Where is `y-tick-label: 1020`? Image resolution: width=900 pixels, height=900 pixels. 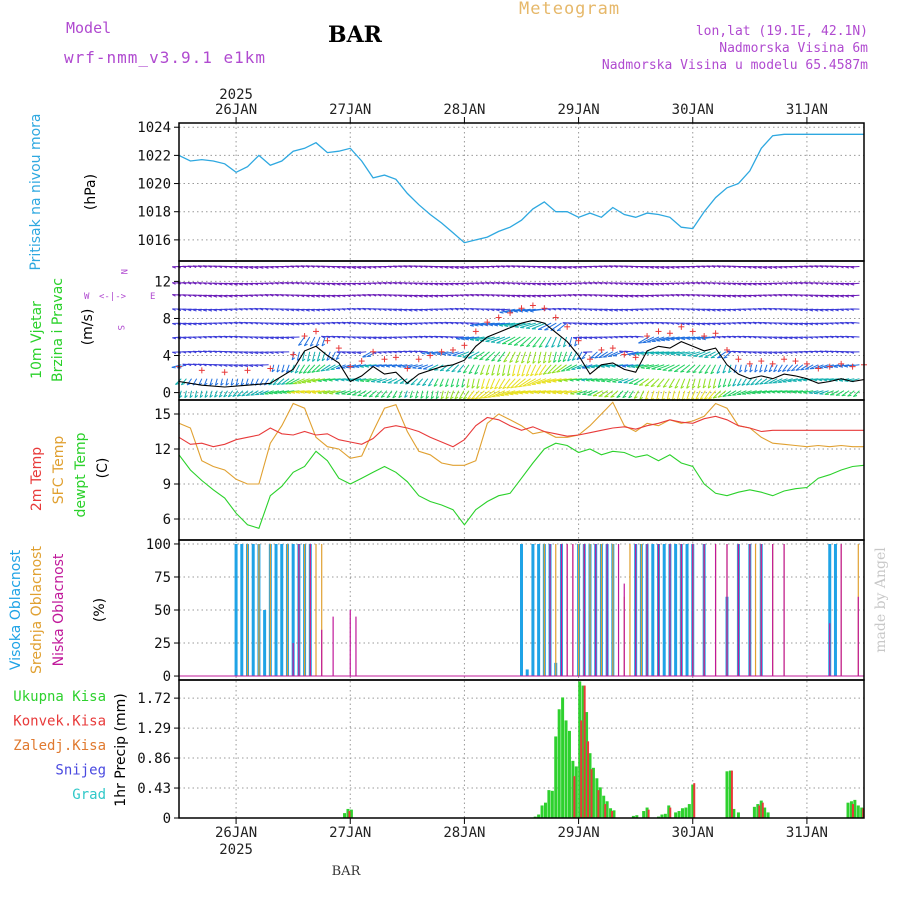 y-tick-label: 1020 is located at coordinates (154, 185).